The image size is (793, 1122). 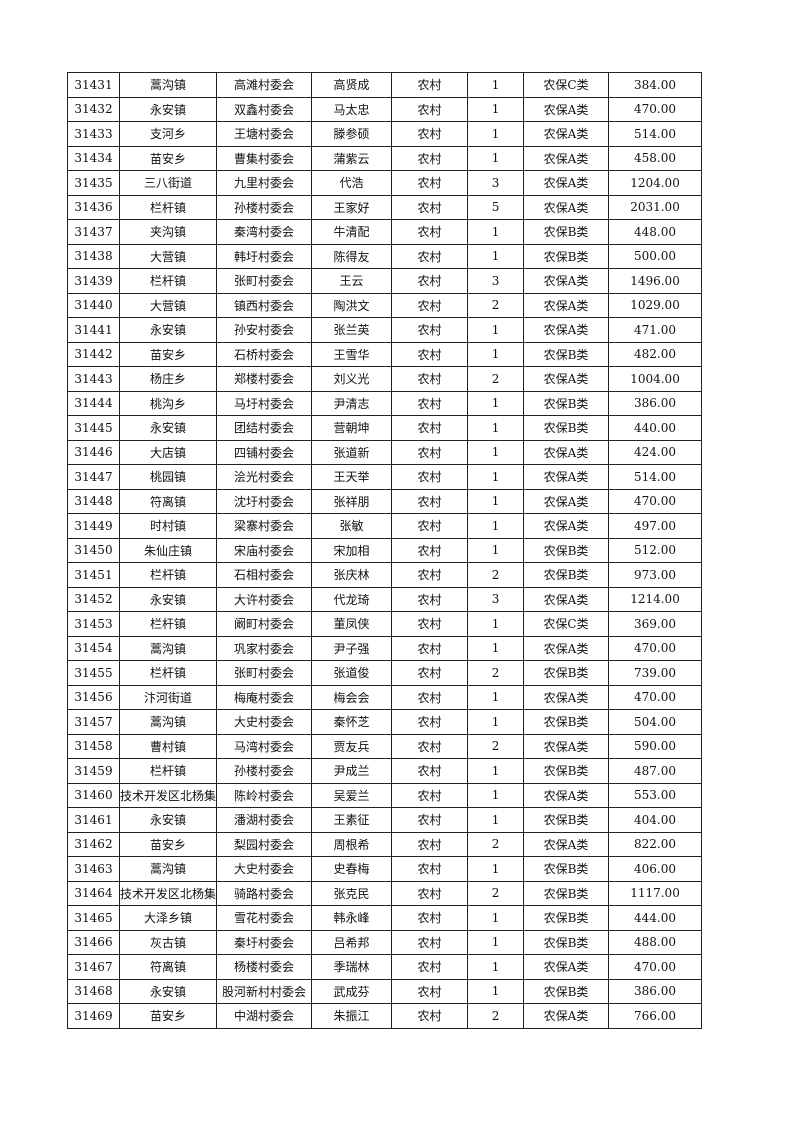 I want to click on township-cell: 灰古镇, so click(x=168, y=942).